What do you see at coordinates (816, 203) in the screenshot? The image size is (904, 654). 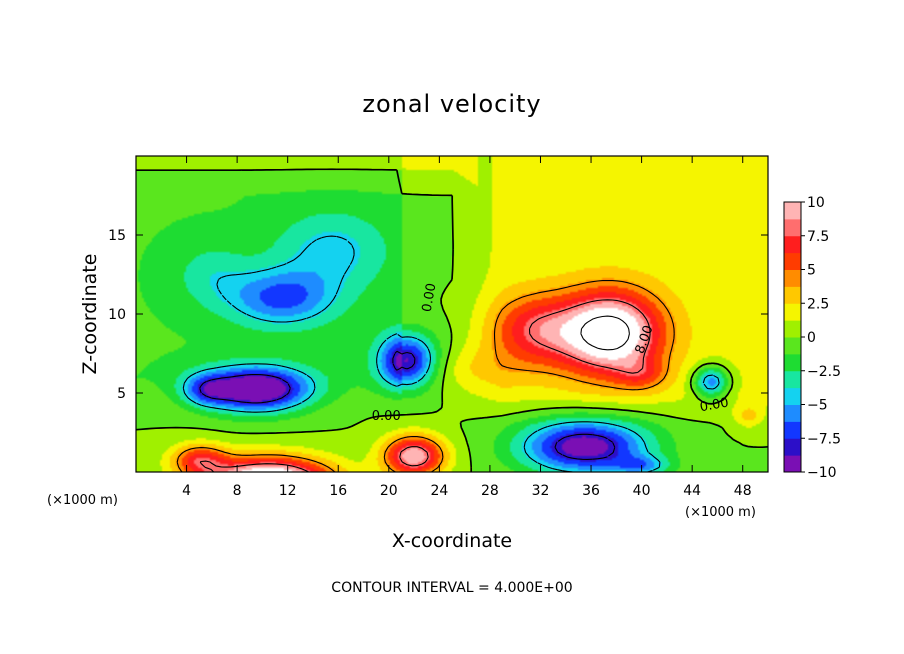 I see `colorbar-tick-label: 10` at bounding box center [816, 203].